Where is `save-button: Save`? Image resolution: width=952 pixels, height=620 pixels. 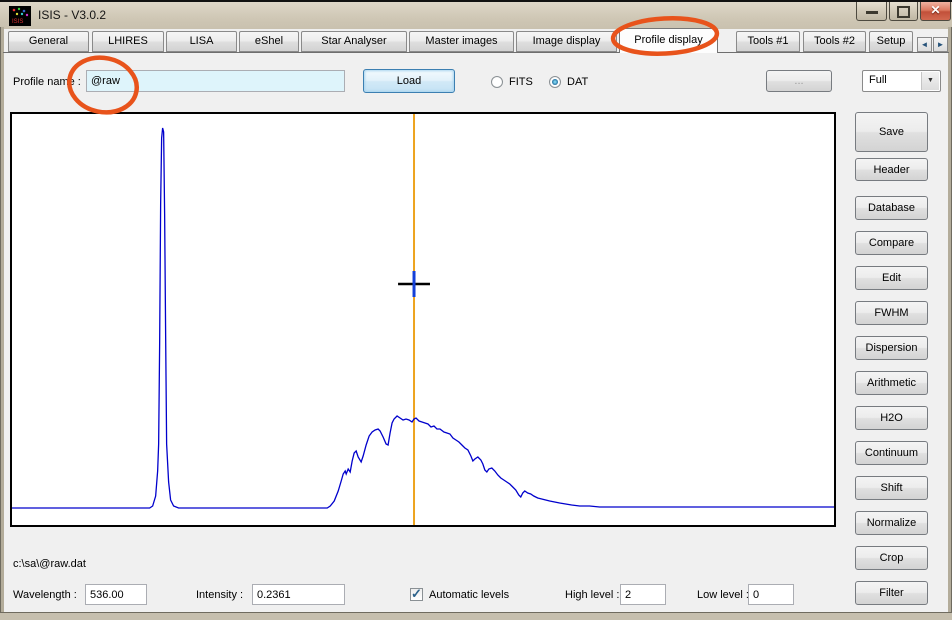
save-button: Save is located at coordinates (891, 132).